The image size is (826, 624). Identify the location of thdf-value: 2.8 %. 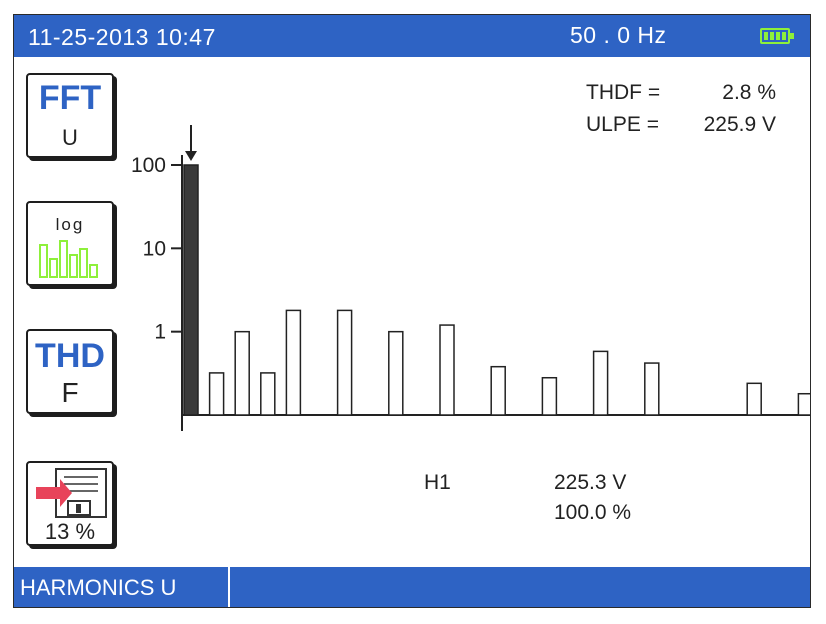
(749, 92).